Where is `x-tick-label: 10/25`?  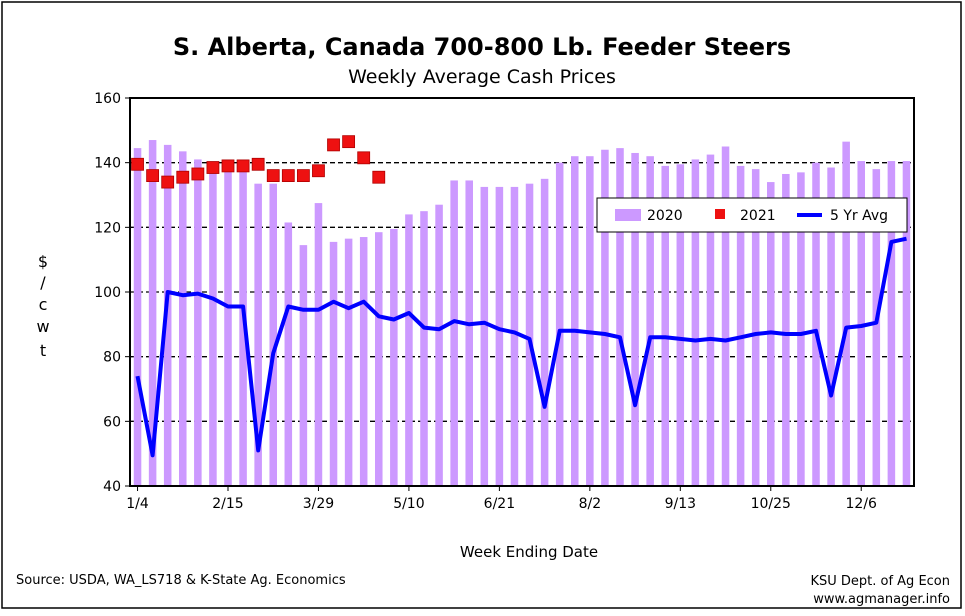 x-tick-label: 10/25 is located at coordinates (771, 504).